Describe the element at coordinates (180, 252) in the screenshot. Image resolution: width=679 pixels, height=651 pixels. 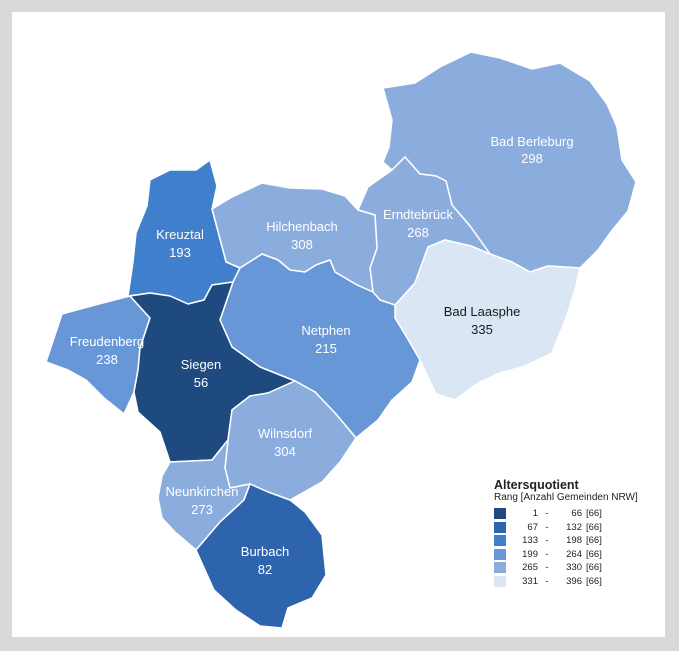
I see `region-value: 193` at that location.